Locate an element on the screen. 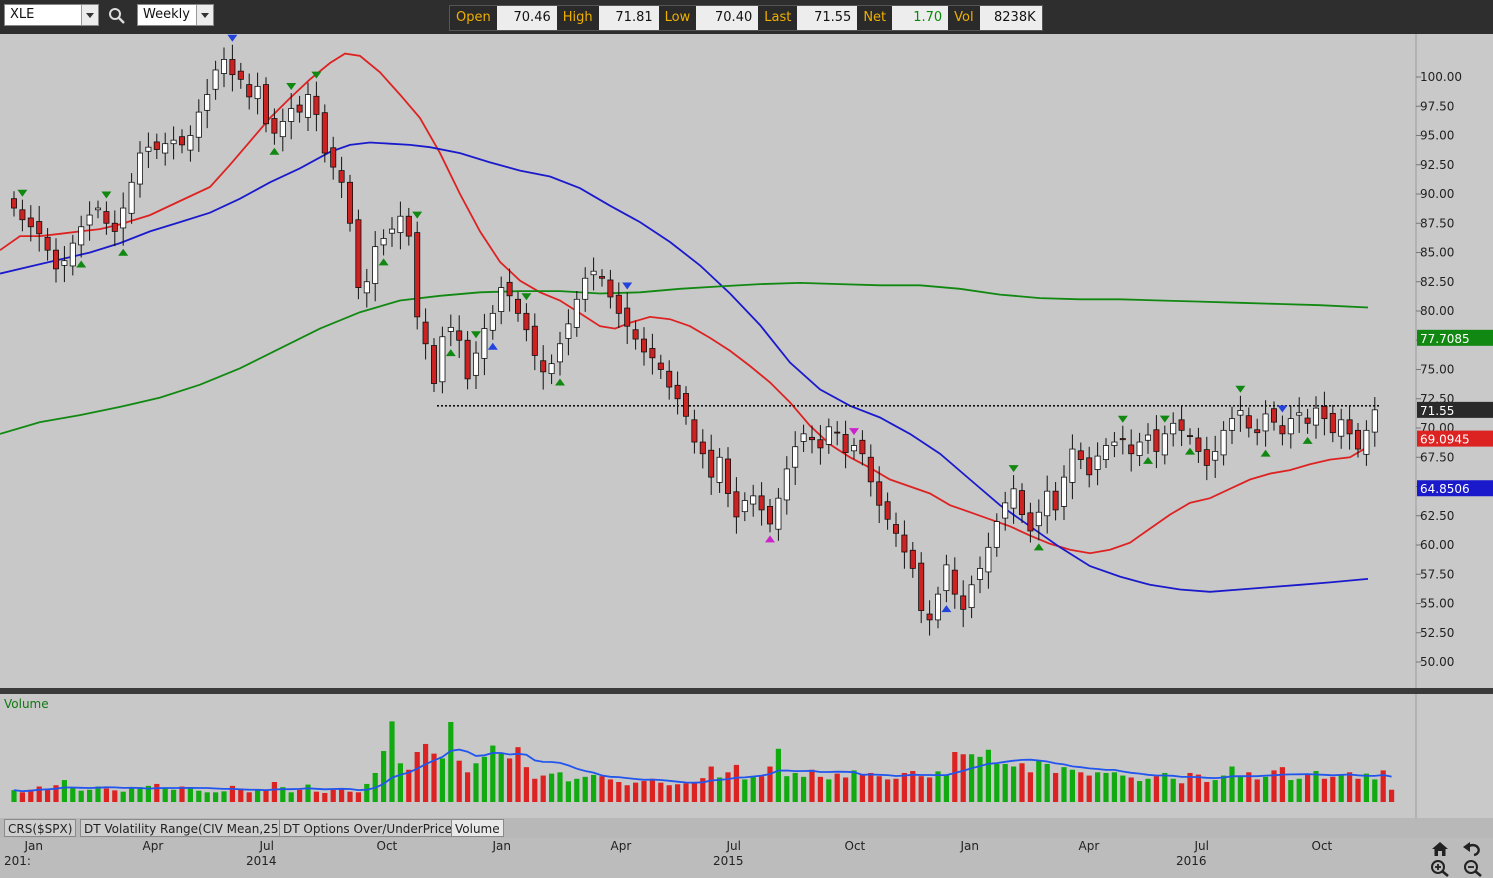 This screenshot has width=1493, height=878. volume-title: Volume is located at coordinates (26, 704).